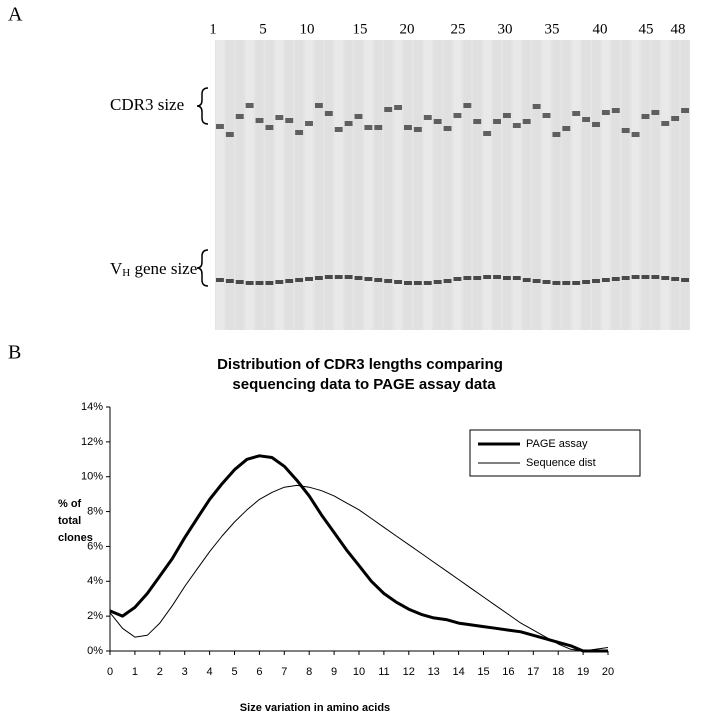 This screenshot has height=719, width=704. I want to click on y-axis-label: % of, so click(70, 504).